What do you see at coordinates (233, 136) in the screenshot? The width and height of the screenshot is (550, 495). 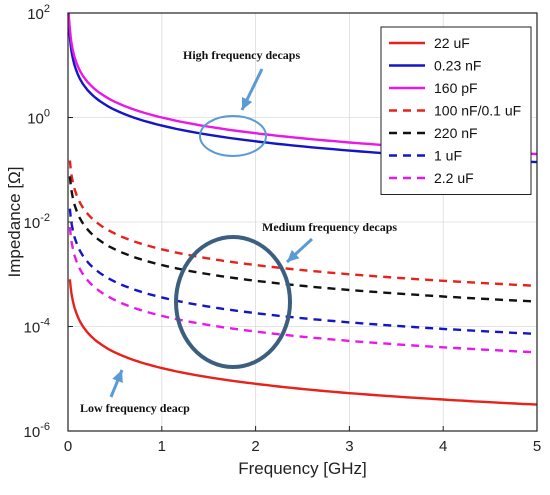 I see `high-frequency-ellipse` at bounding box center [233, 136].